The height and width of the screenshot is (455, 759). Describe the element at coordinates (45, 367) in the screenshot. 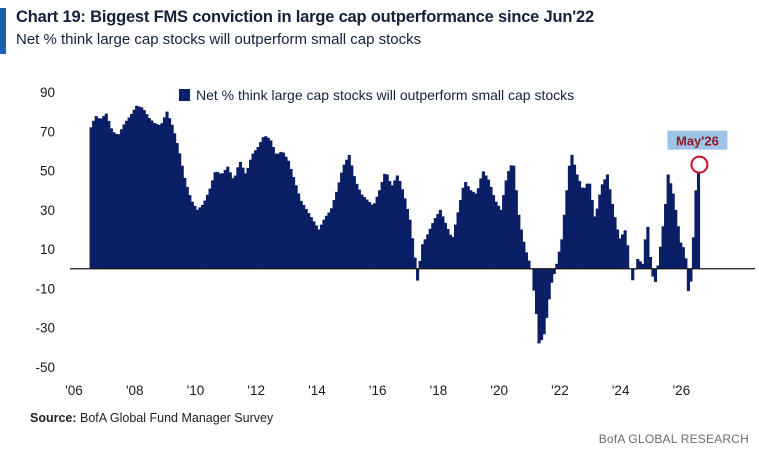

I see `y-tick-label: -50` at that location.